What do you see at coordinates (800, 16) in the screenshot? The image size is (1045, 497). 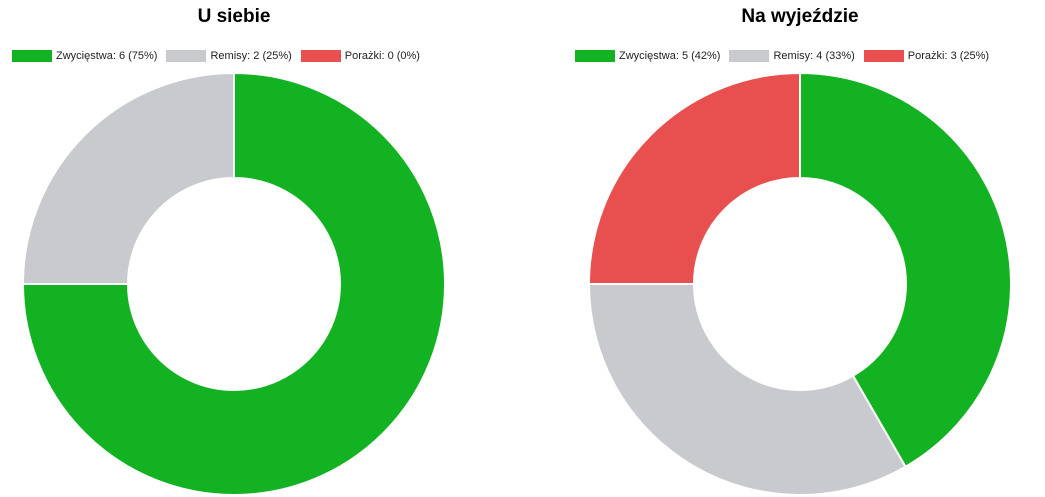 I see `chart-title: Na wyjeździe` at bounding box center [800, 16].